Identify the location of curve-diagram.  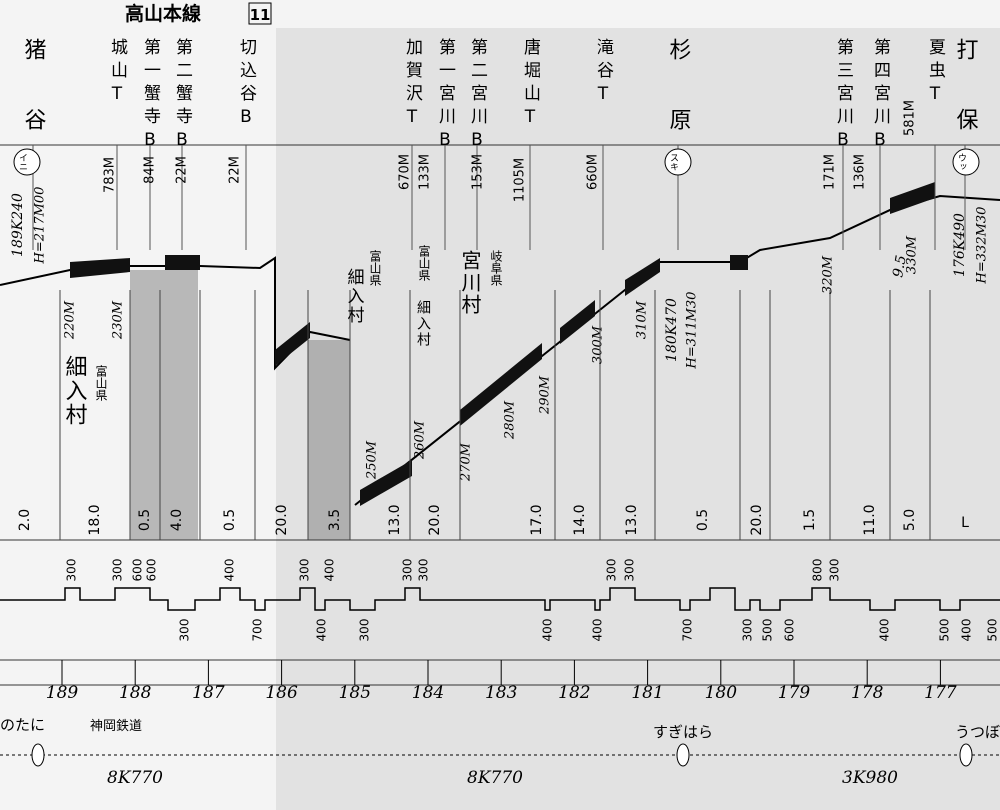
(500, 599).